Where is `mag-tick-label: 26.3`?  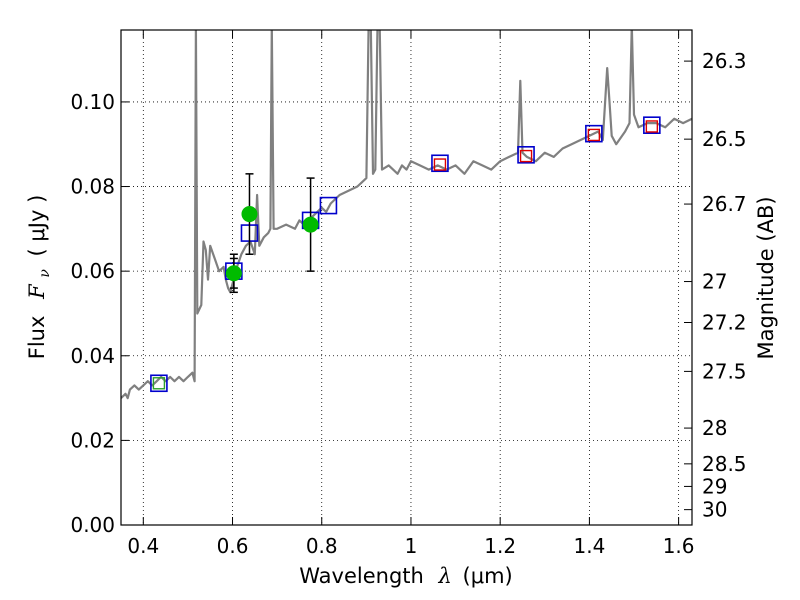 mag-tick-label: 26.3 is located at coordinates (724, 61).